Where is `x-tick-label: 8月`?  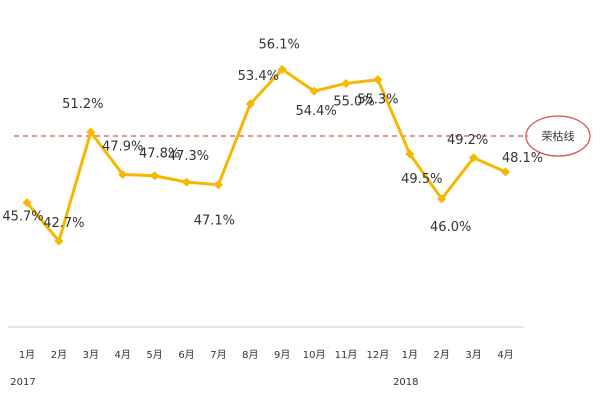 x-tick-label: 8月 is located at coordinates (250, 355).